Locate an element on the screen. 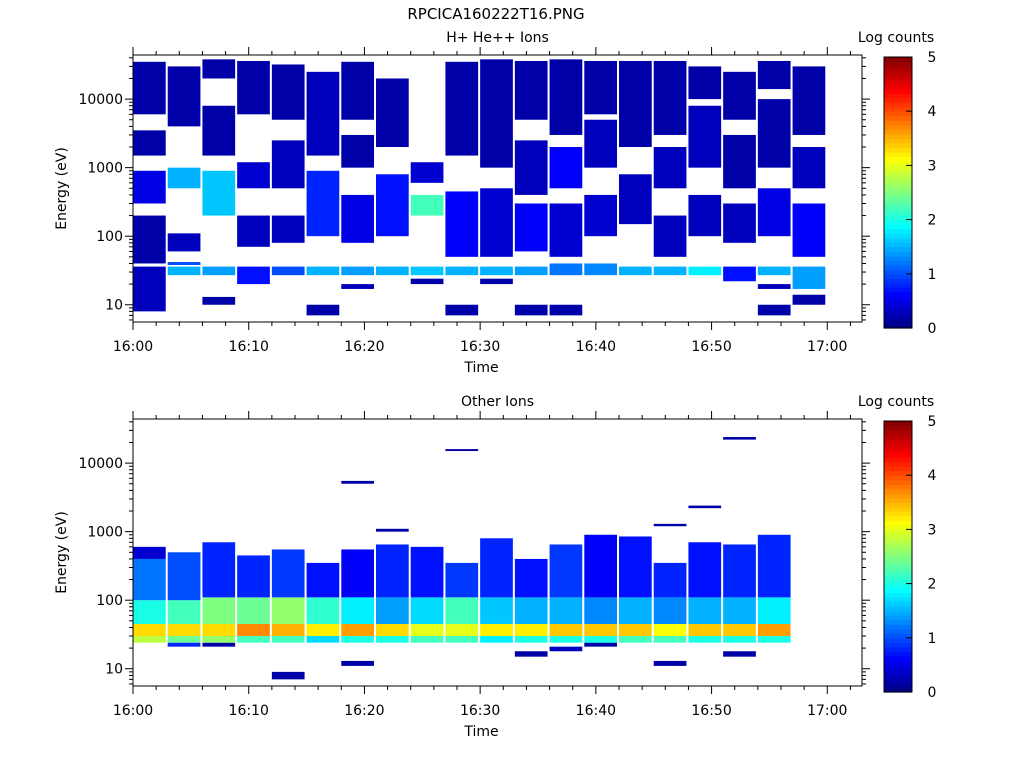 The image size is (1024, 772). x-tick-label: 16:10 is located at coordinates (249, 711).